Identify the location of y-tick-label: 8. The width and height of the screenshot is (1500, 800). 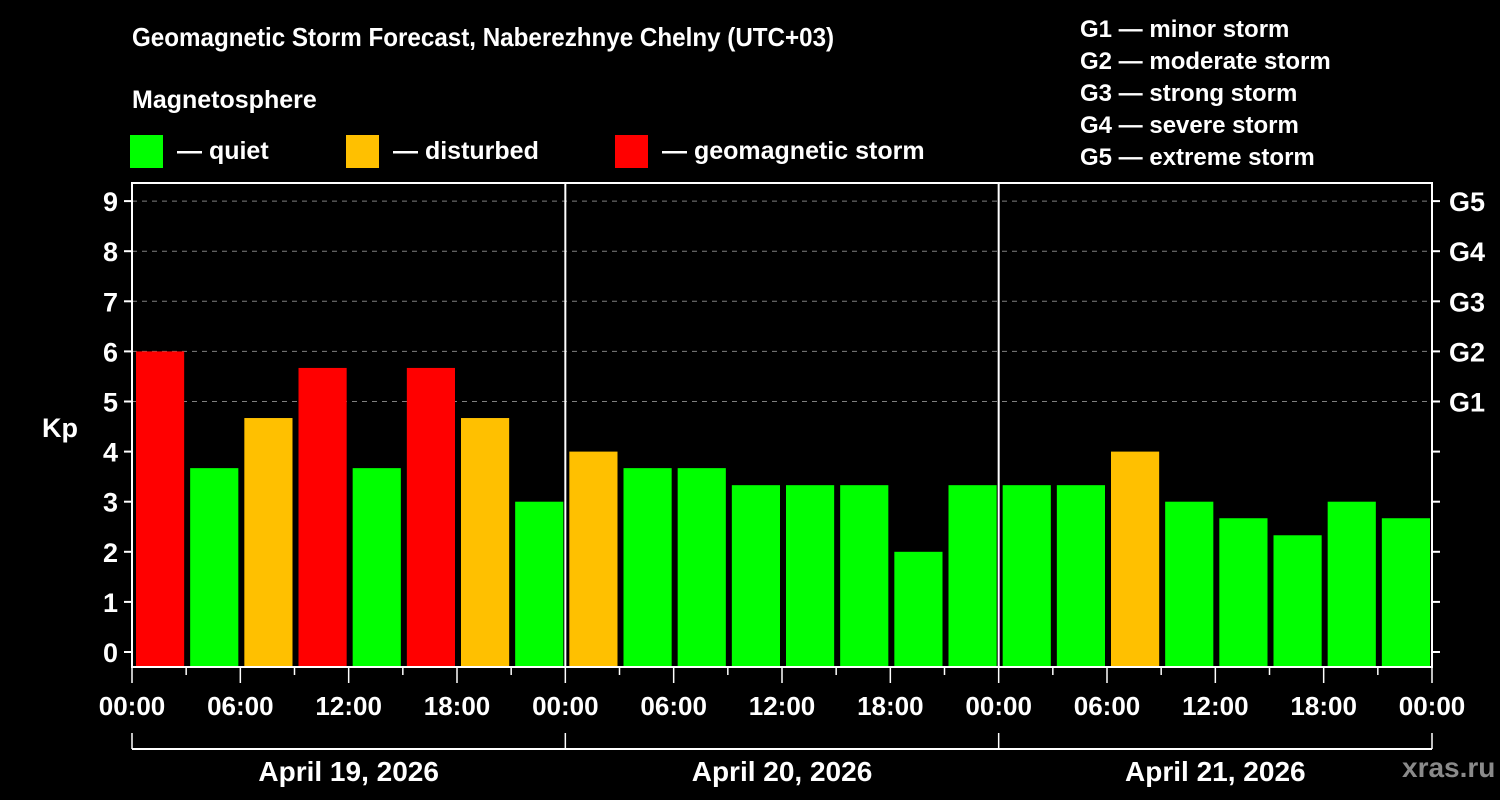
(110, 252).